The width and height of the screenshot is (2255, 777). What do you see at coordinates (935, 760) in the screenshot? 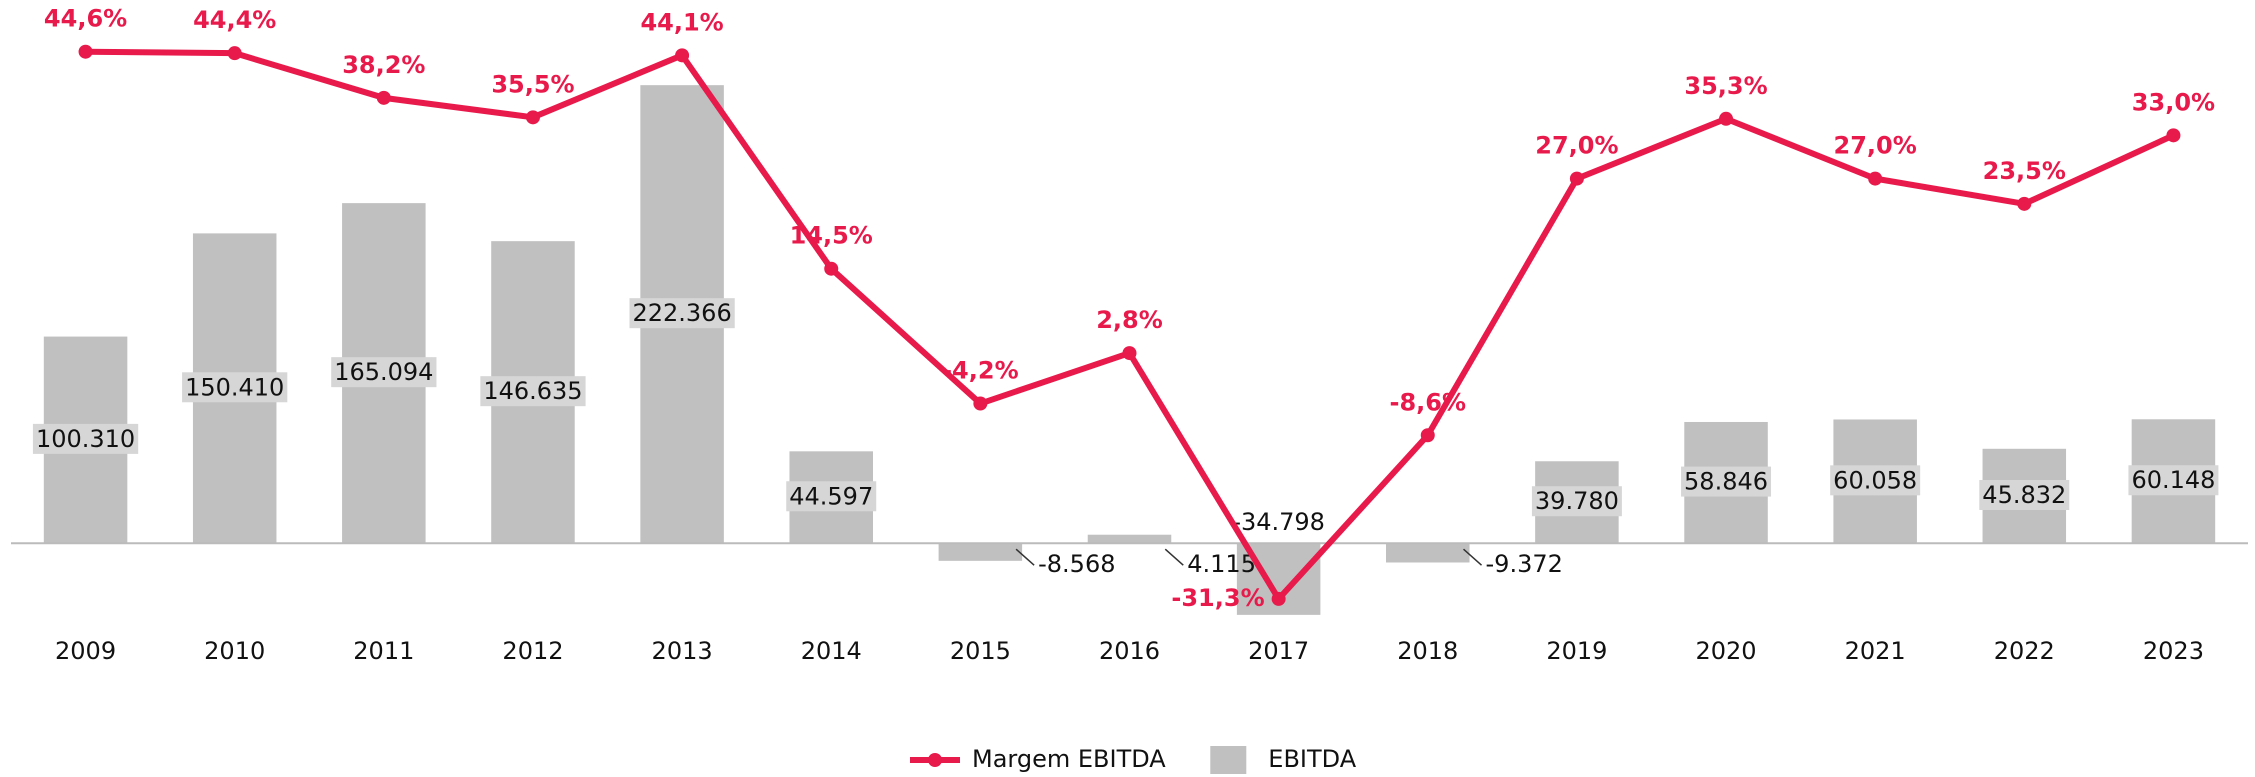
I see `legend-point` at bounding box center [935, 760].